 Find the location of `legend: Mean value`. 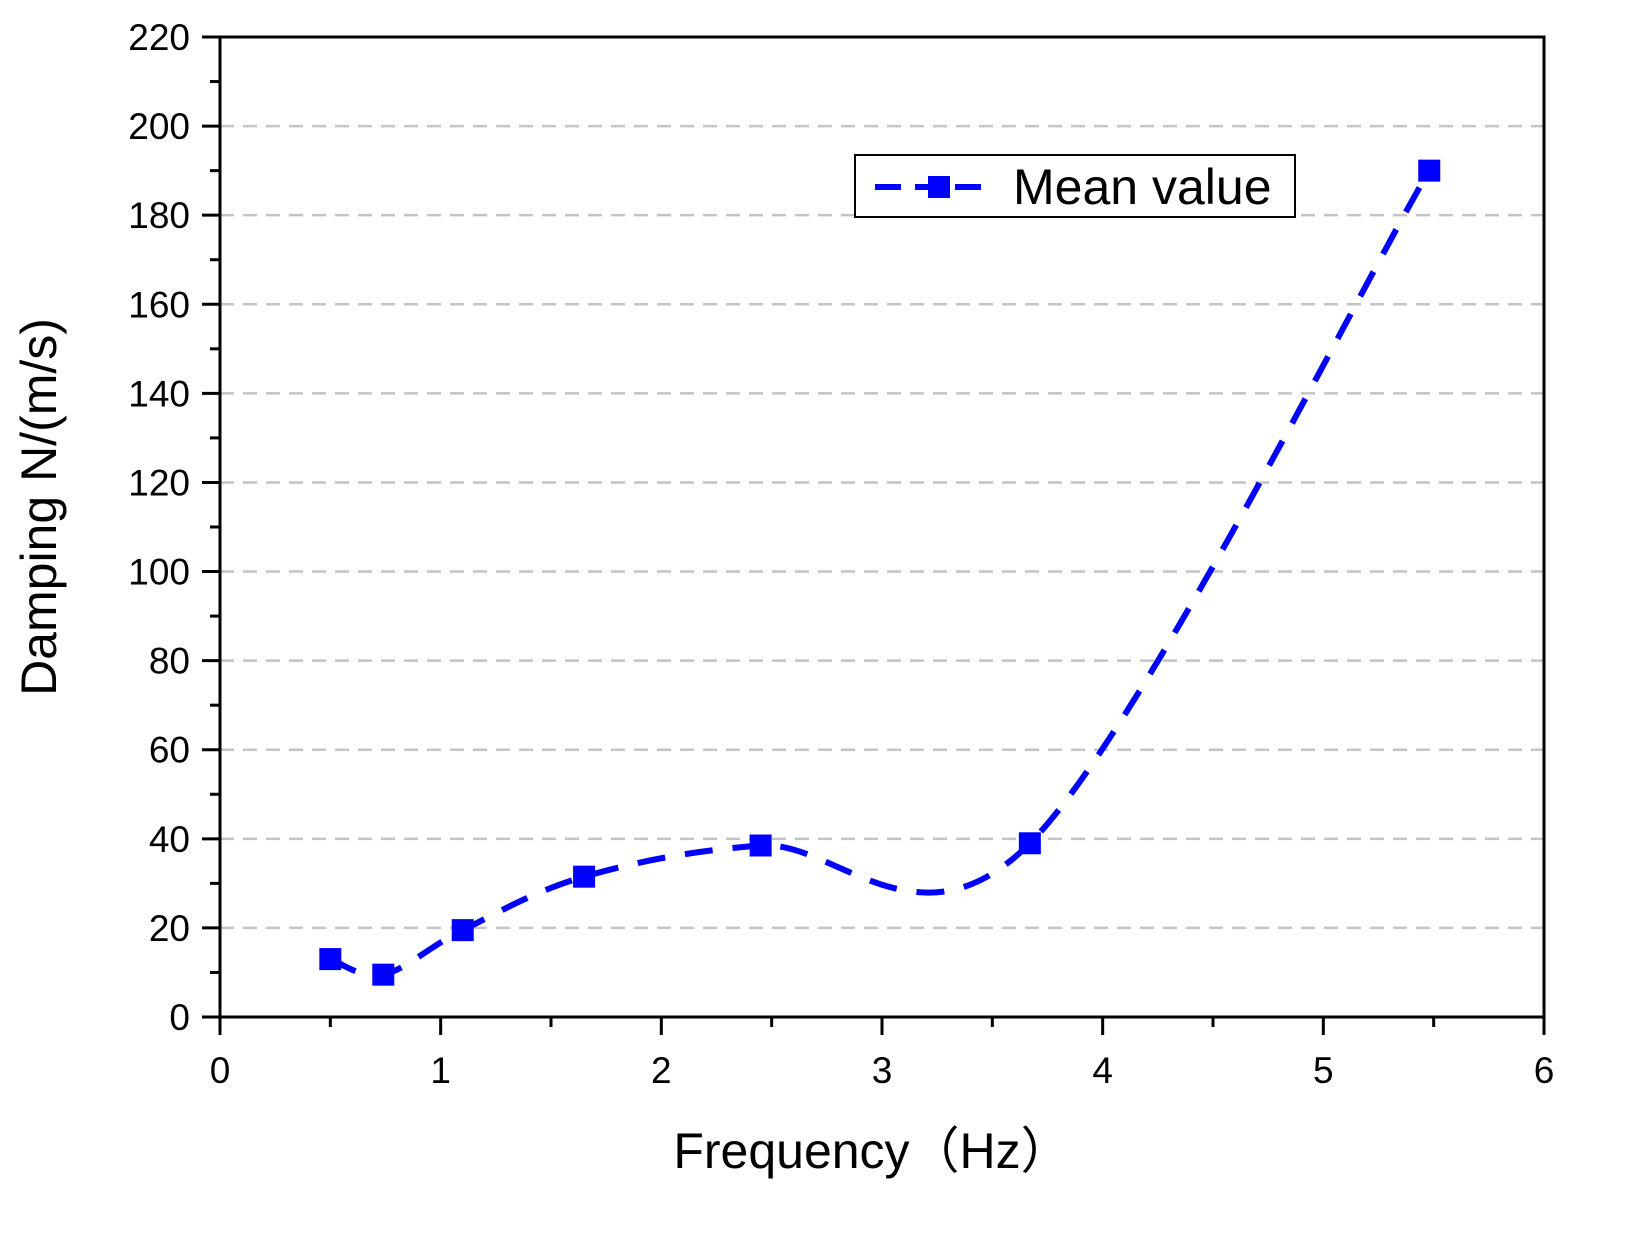

legend: Mean value is located at coordinates (1075, 186).